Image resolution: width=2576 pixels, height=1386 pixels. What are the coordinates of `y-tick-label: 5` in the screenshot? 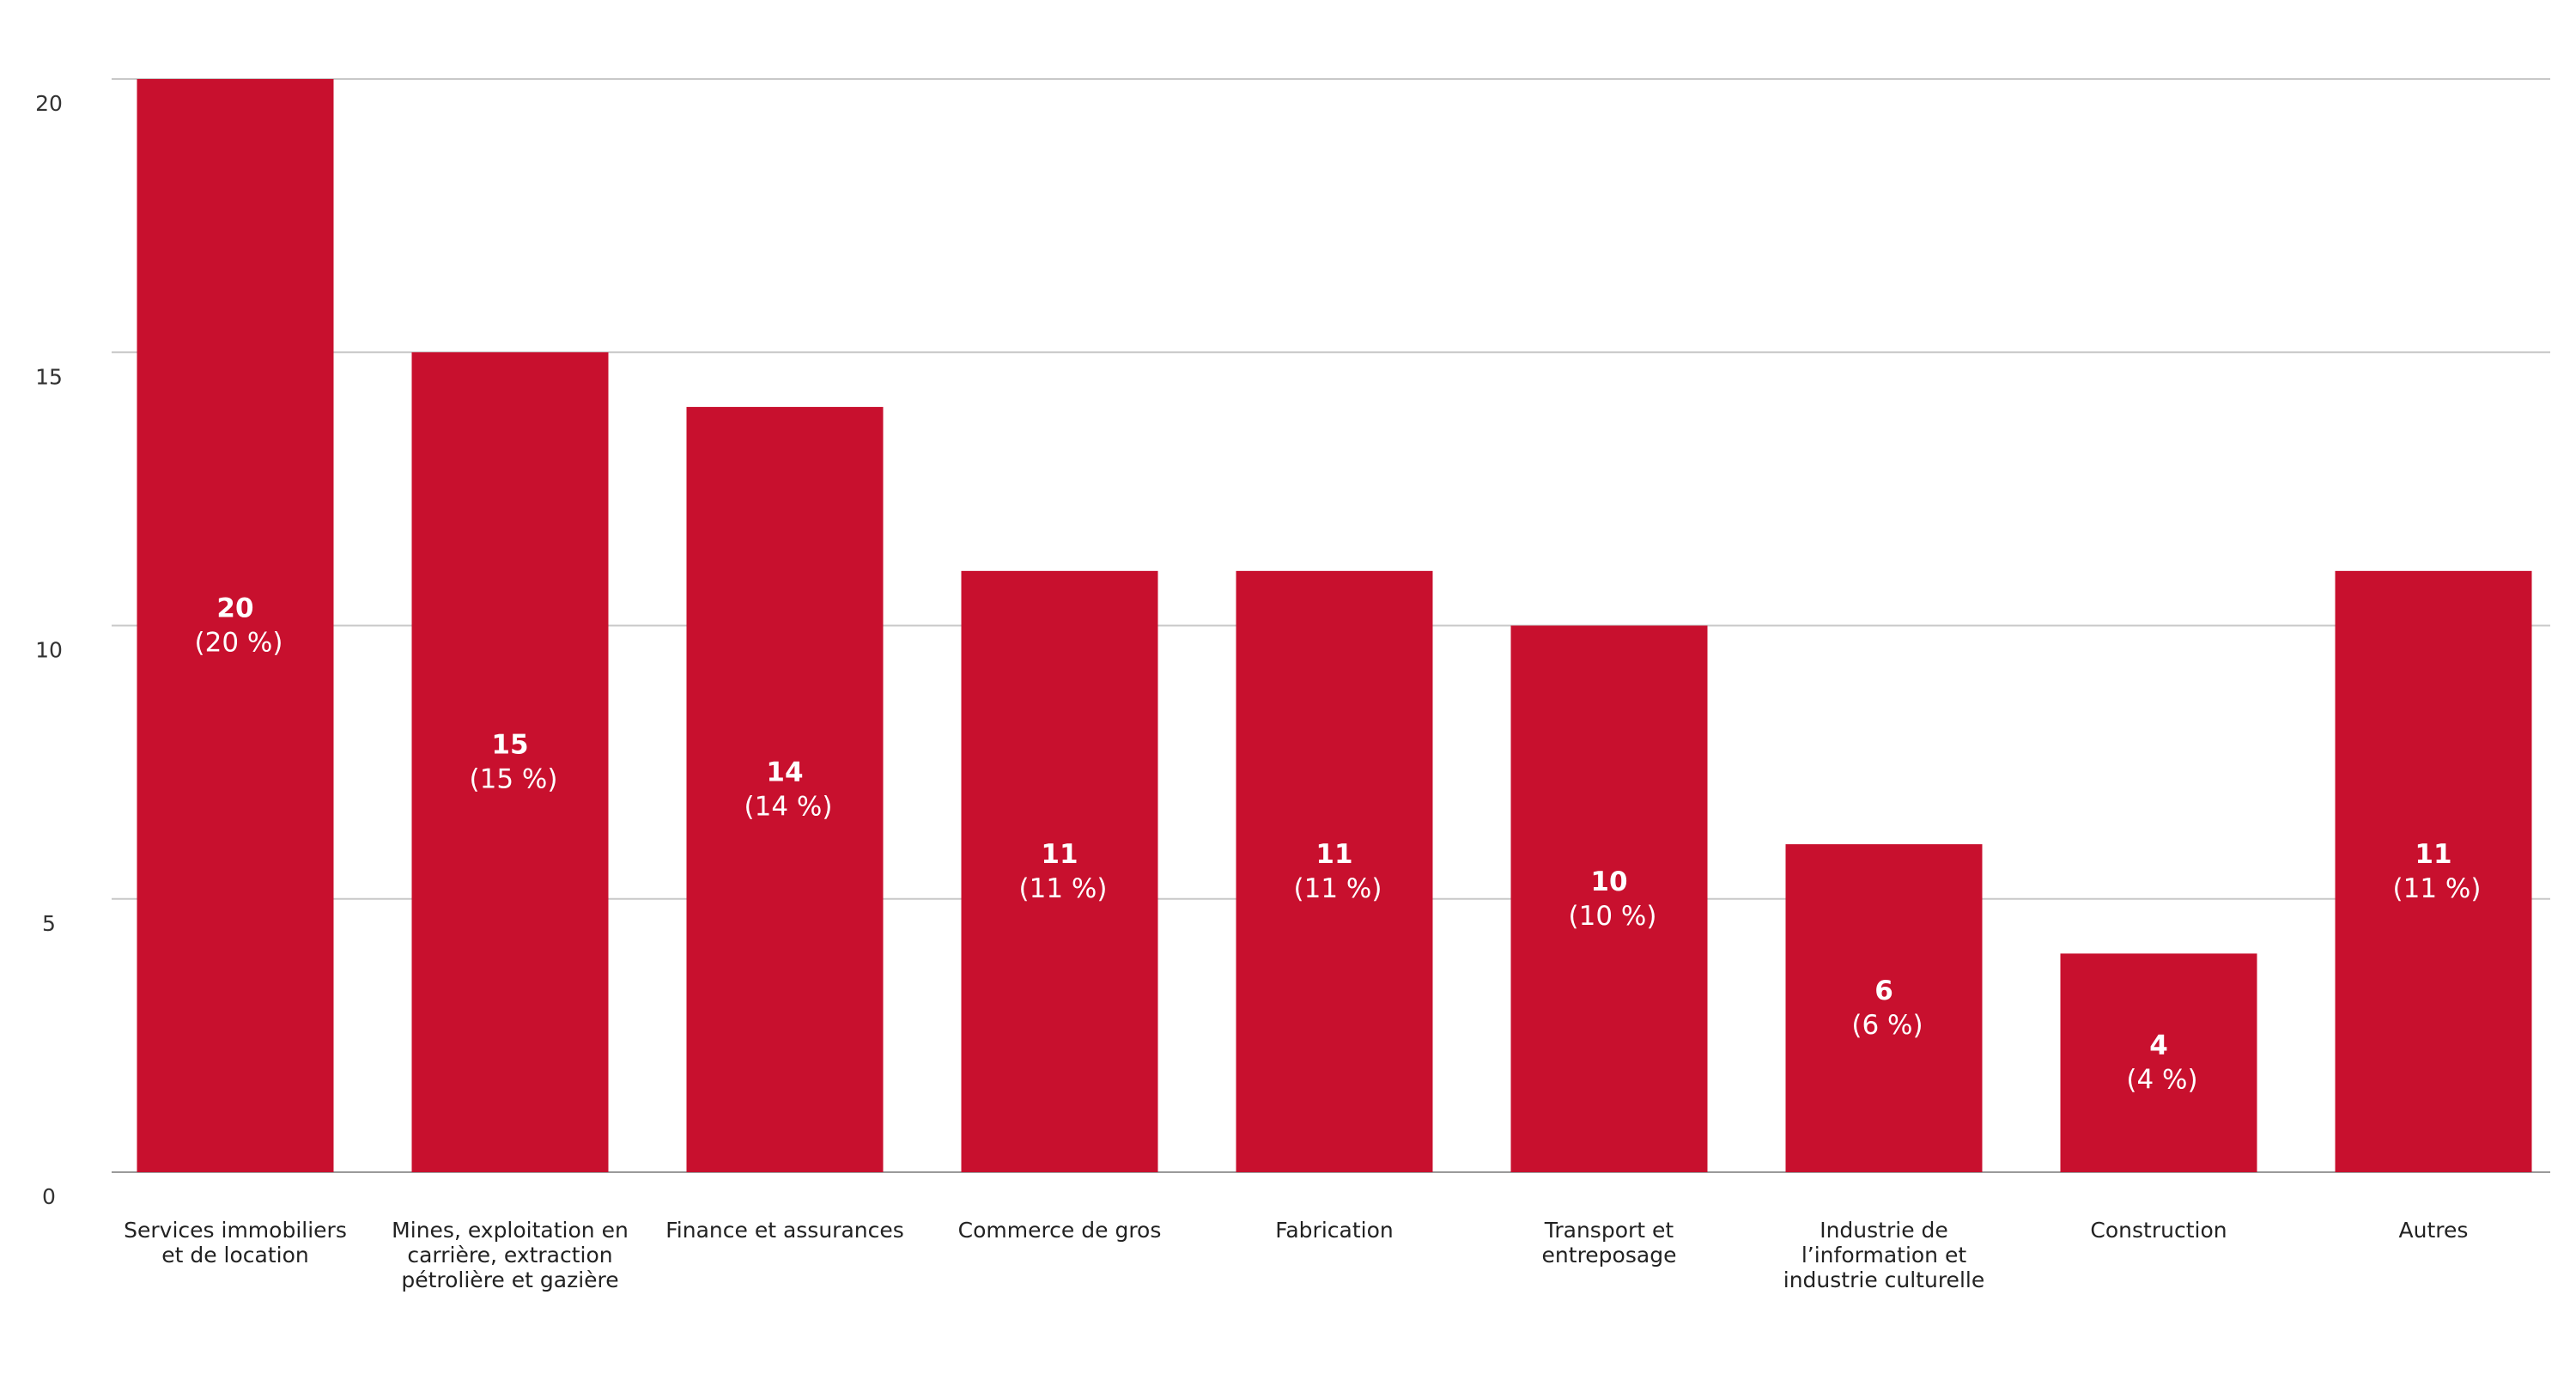 It's located at (49, 923).